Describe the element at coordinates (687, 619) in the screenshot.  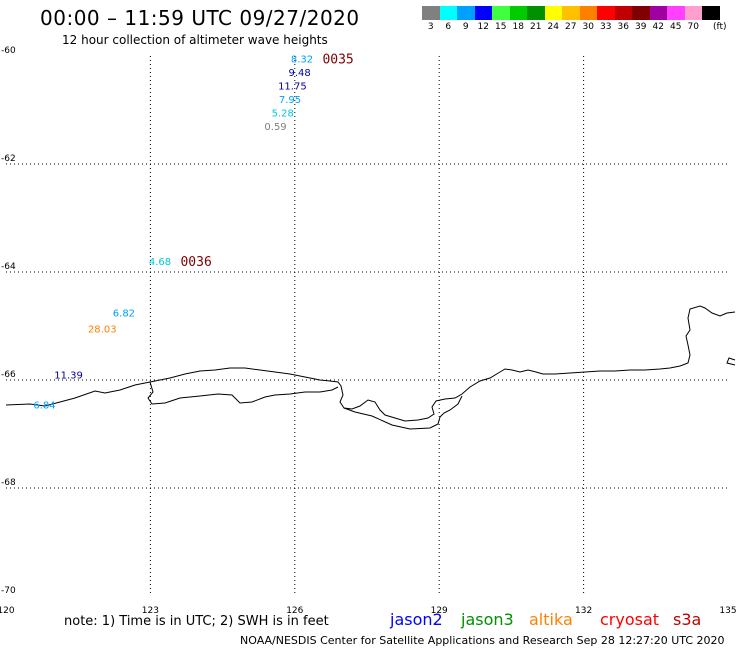
I see `satellite-s3a: s3a` at that location.